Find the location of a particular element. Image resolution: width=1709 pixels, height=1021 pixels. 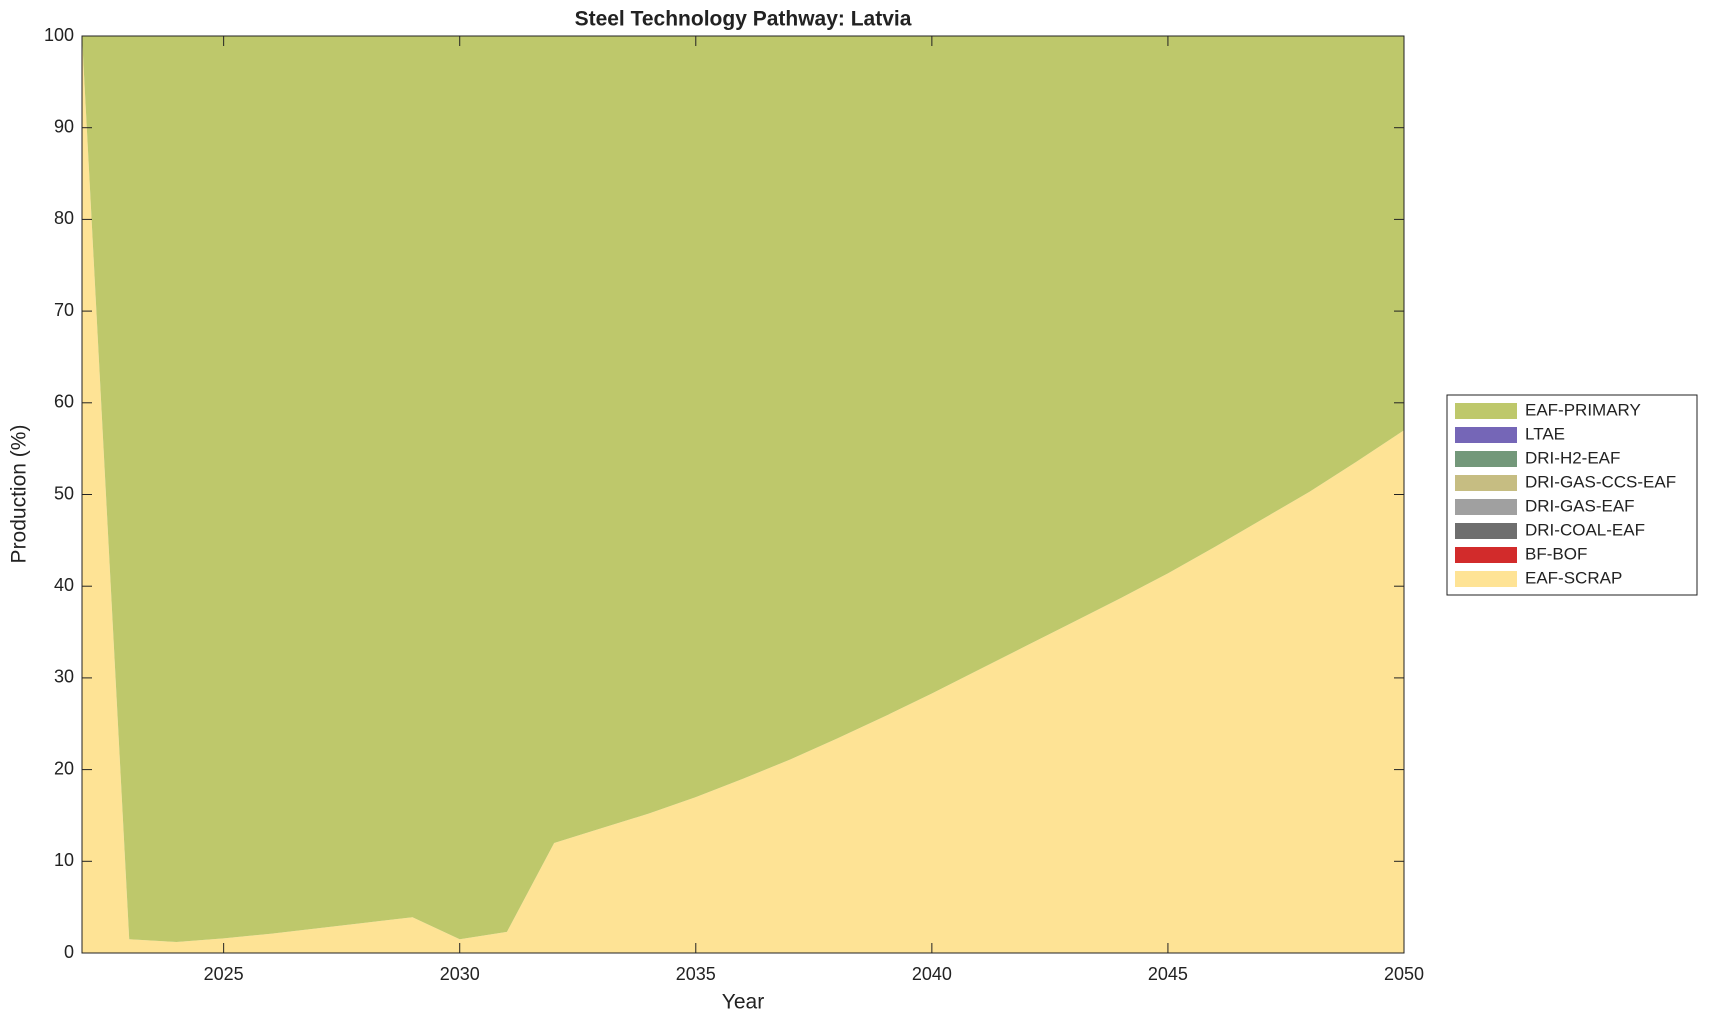

y-tick-label: 50 is located at coordinates (64, 493).